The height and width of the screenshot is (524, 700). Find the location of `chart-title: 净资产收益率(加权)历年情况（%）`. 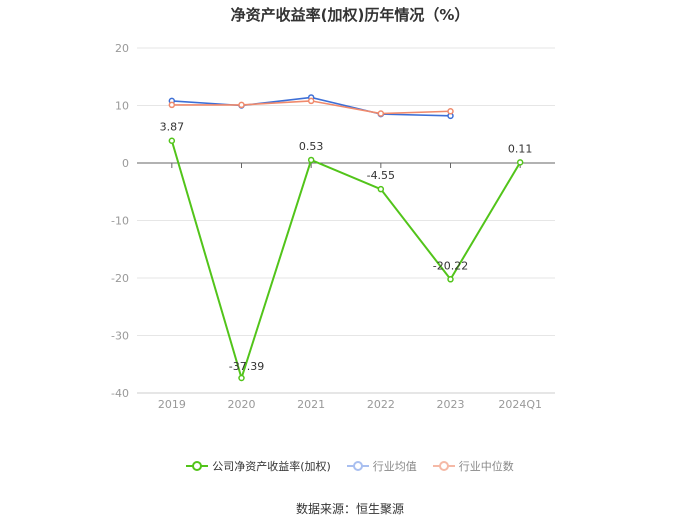

chart-title: 净资产收益率(加权)历年情况（%） is located at coordinates (350, 15).